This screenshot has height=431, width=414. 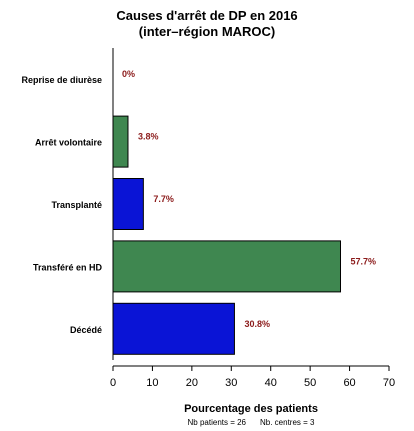 I want to click on x-tick-label-0: 0, so click(x=113, y=383).